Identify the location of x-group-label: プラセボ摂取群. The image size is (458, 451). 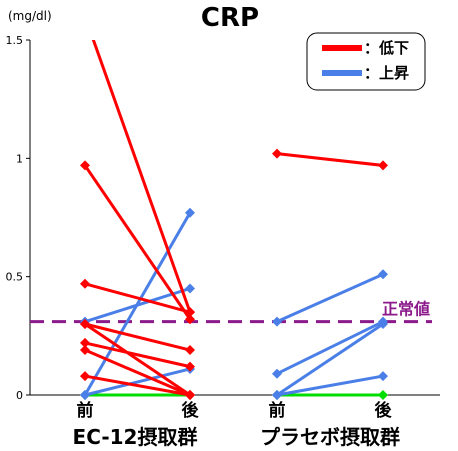
(330, 437).